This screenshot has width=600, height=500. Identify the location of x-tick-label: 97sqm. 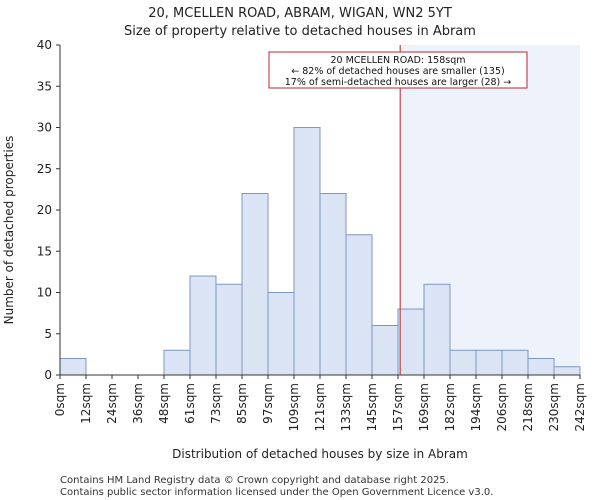
(268, 403).